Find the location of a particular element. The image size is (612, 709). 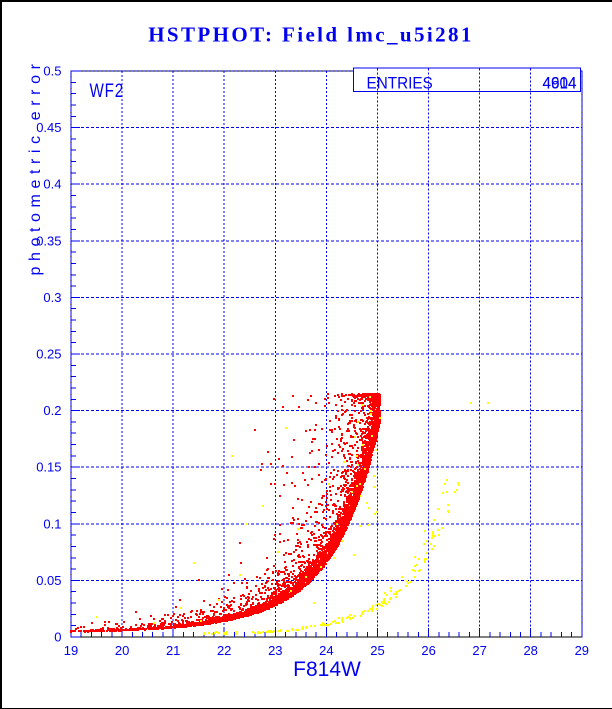

svg-text: 22 is located at coordinates (224, 650).